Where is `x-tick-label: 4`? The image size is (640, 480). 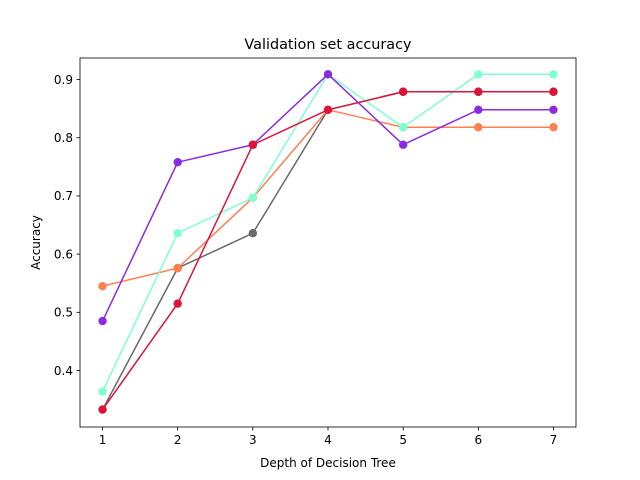
x-tick-label: 4 is located at coordinates (328, 440).